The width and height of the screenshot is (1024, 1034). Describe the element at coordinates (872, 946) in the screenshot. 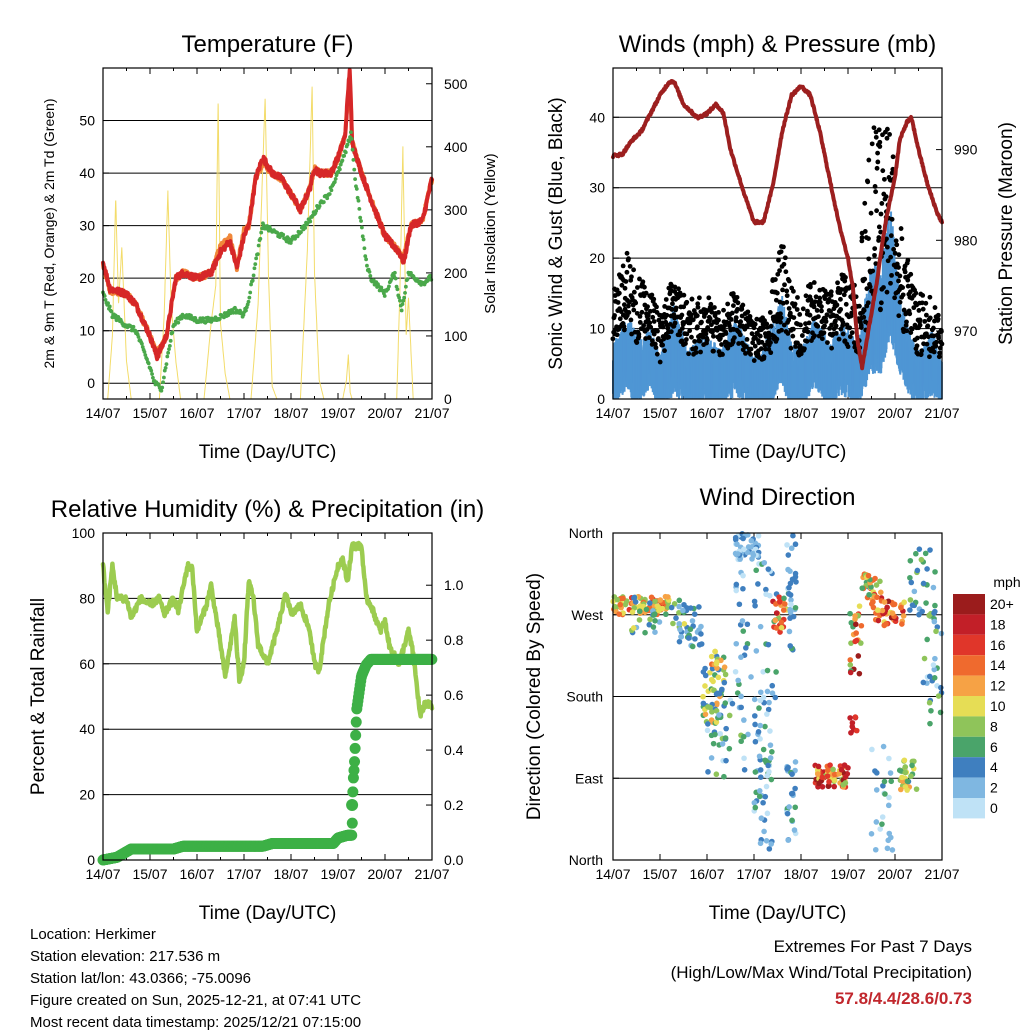

I see `extremes-title: Extremes For Past 7 Days` at that location.